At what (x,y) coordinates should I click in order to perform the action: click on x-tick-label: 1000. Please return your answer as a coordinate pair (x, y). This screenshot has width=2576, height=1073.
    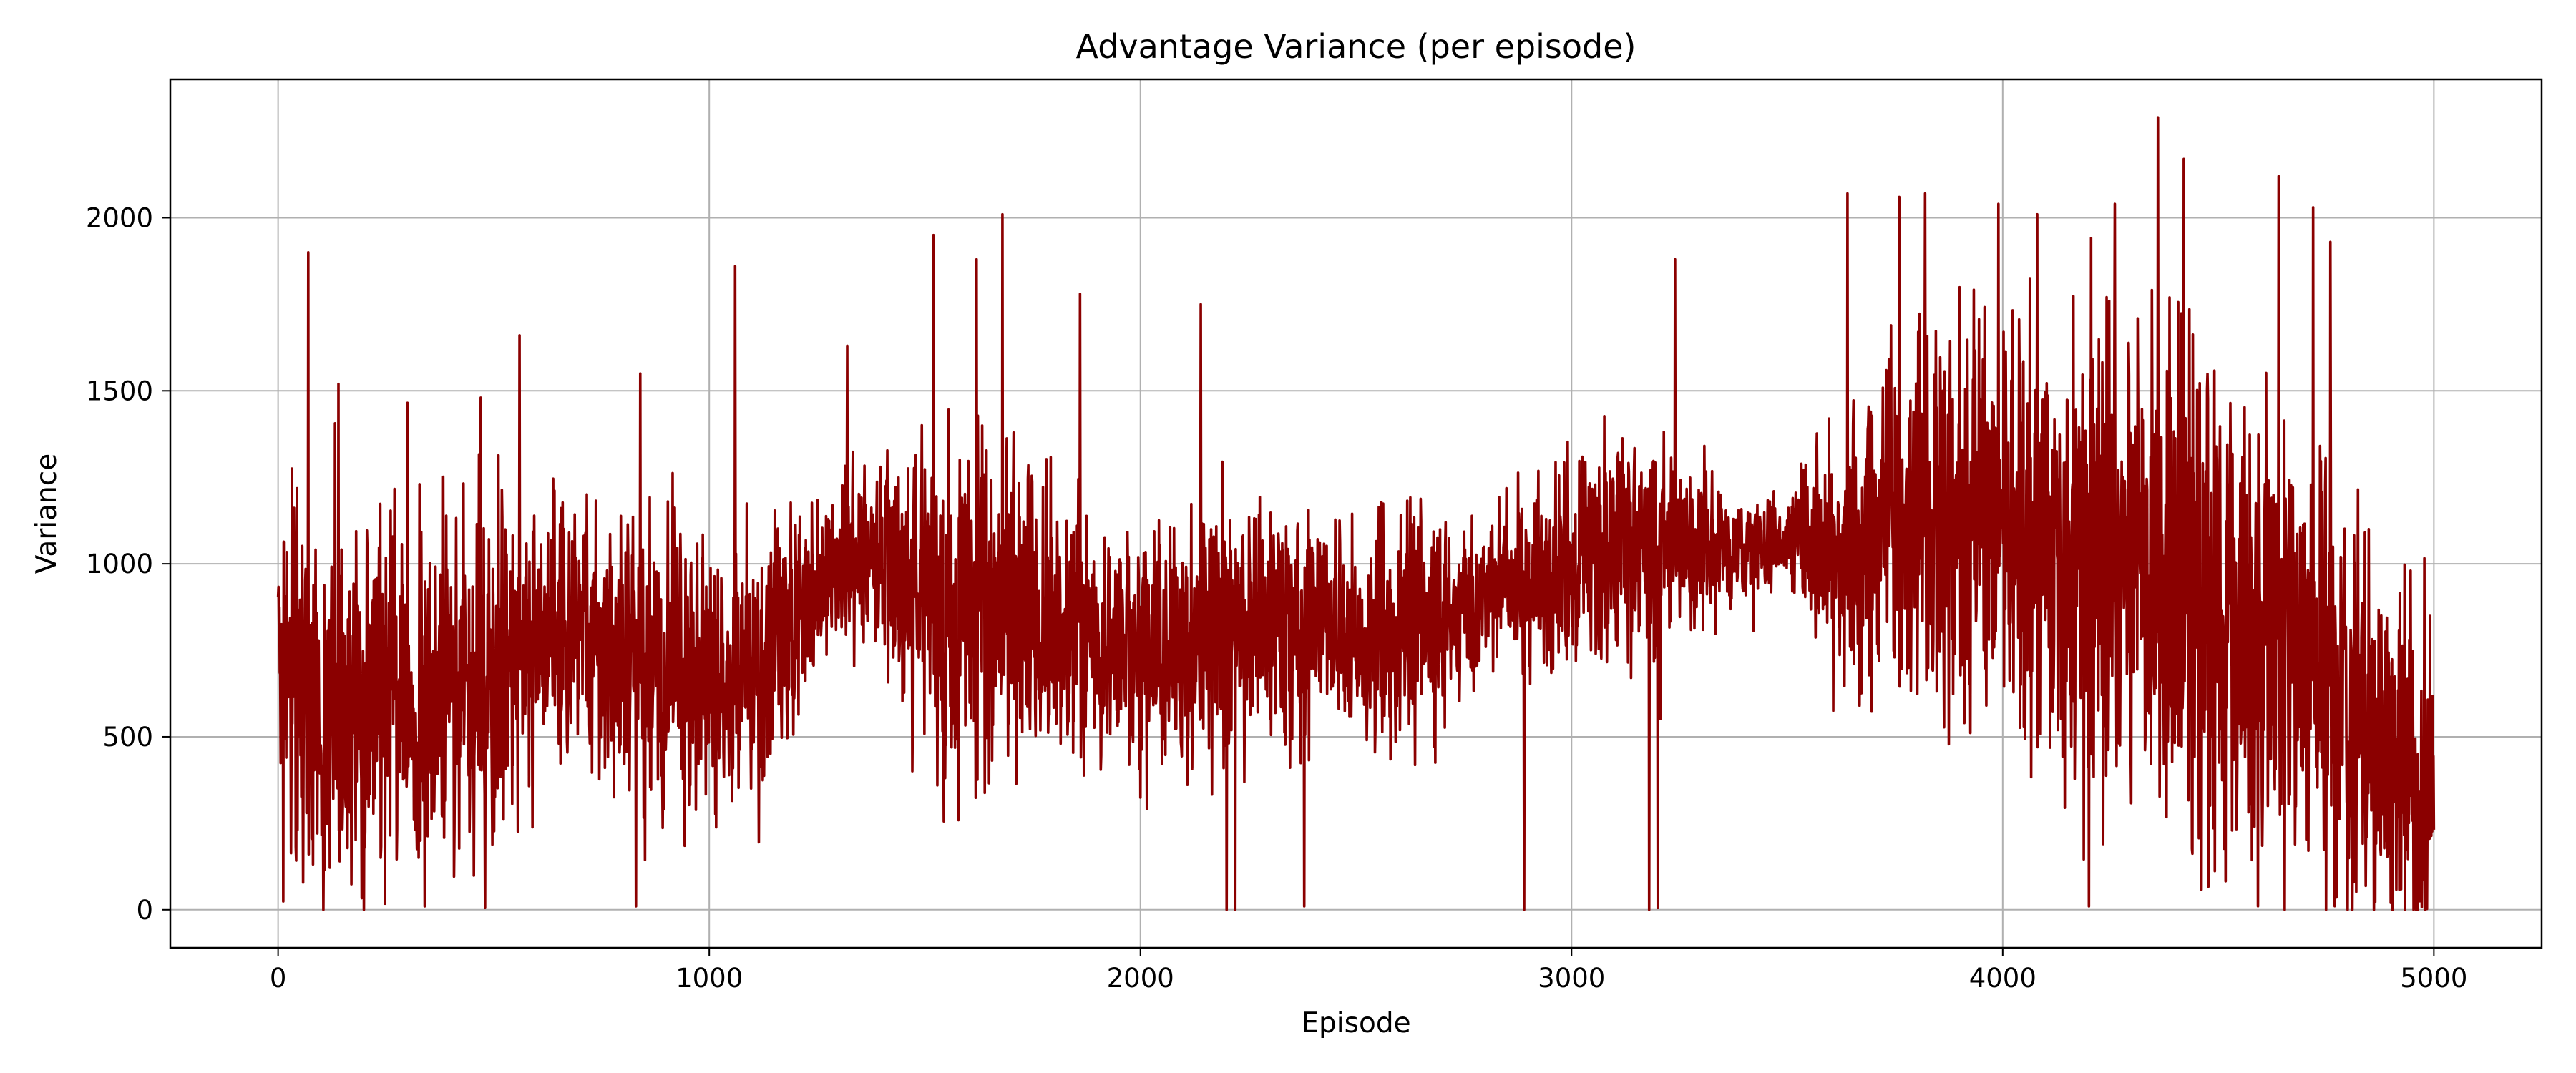
    Looking at the image, I should click on (709, 979).